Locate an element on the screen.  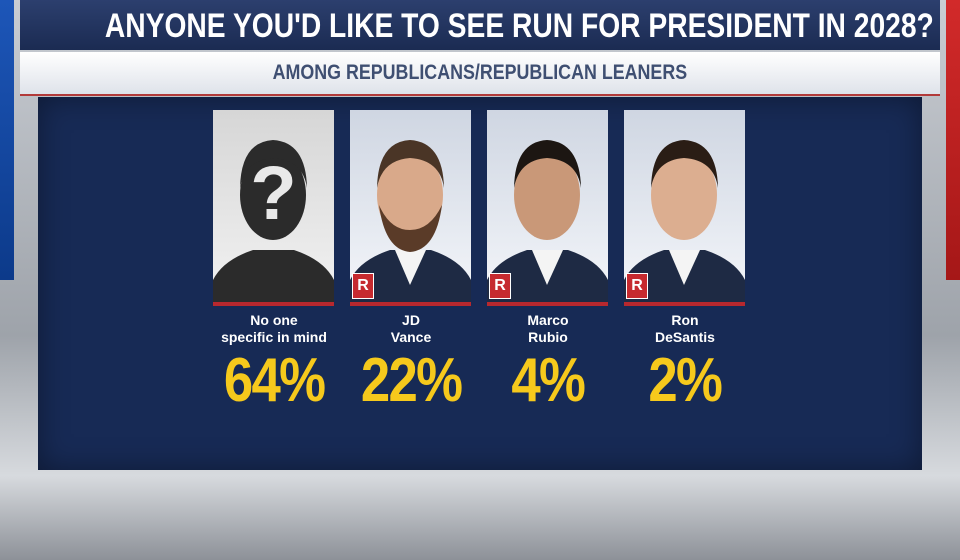
name-line: Ron is located at coordinates (685, 320).